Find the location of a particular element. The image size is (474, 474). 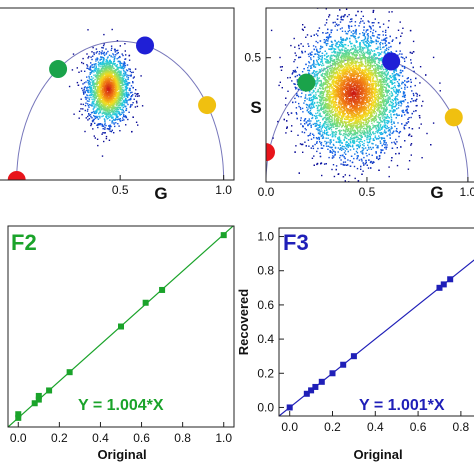

reference-marker is located at coordinates (207, 105).